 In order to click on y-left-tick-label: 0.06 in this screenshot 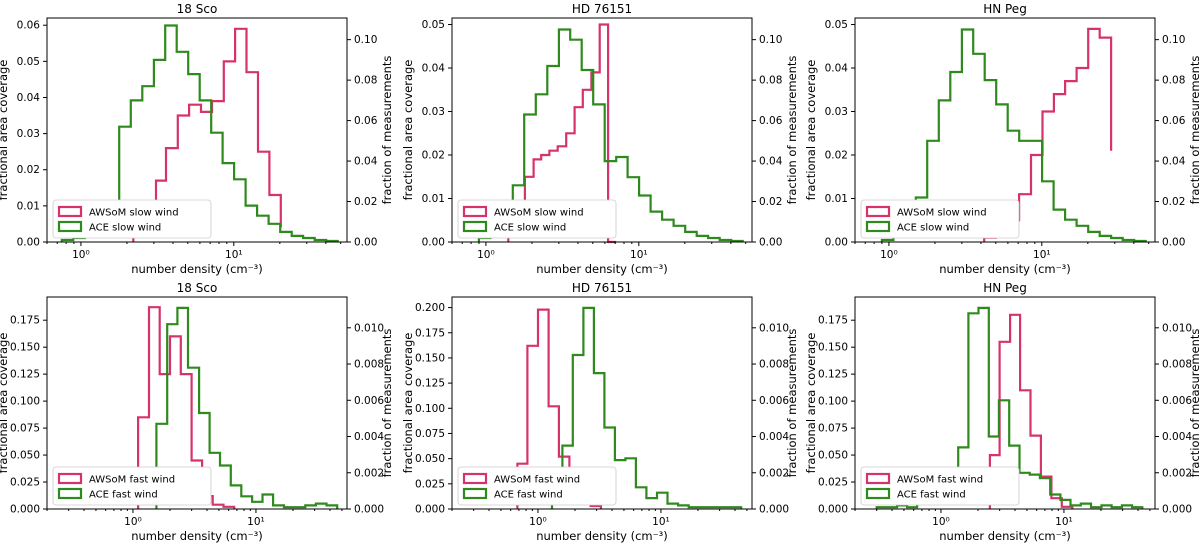, I will do `click(29, 26)`.